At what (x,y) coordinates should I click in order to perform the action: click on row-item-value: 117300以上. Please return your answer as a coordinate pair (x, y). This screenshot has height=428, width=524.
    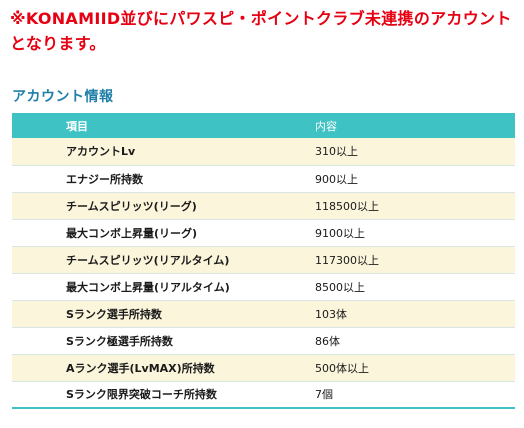
    Looking at the image, I should click on (415, 260).